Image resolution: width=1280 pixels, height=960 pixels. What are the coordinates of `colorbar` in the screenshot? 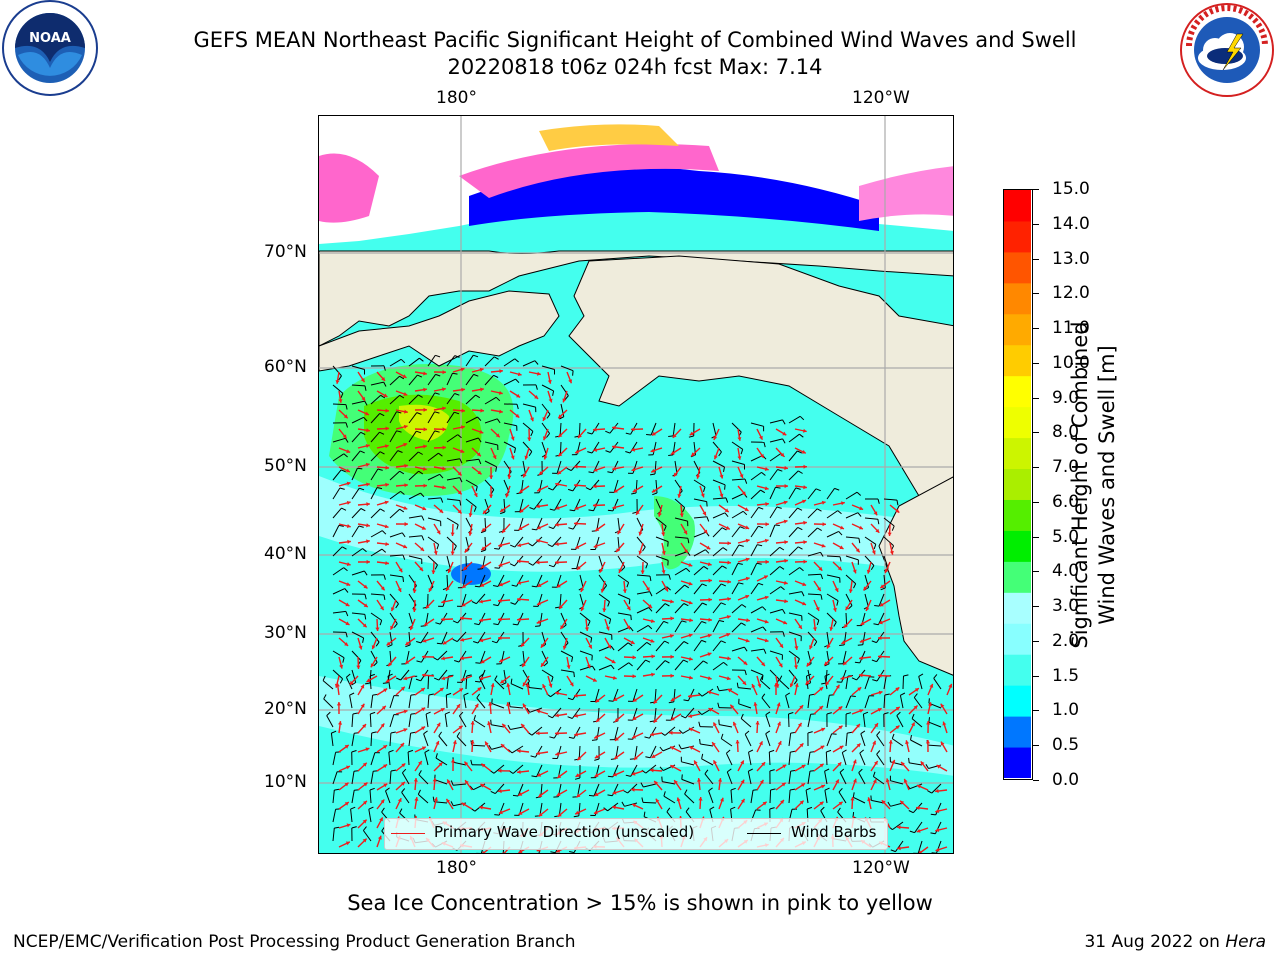 It's located at (1018, 484).